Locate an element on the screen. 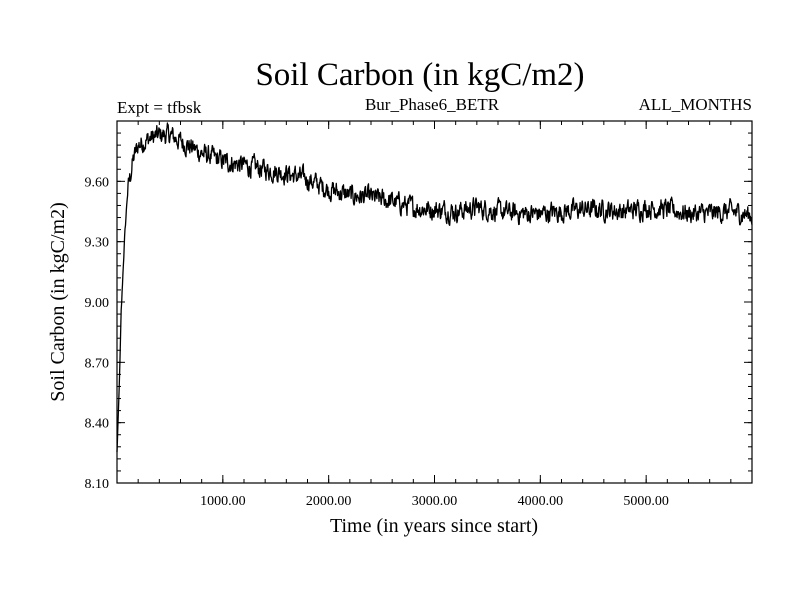  x-tick-label: 2000.00 is located at coordinates (329, 501).